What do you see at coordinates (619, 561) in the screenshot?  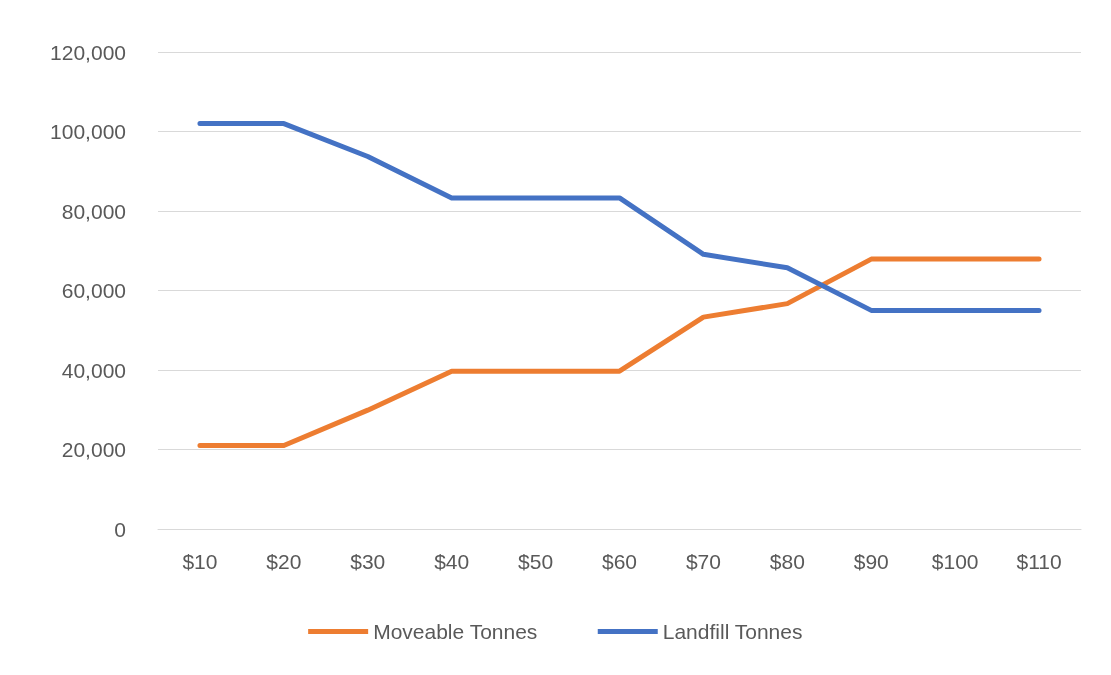 I see `x-tick-label: $60` at bounding box center [619, 561].